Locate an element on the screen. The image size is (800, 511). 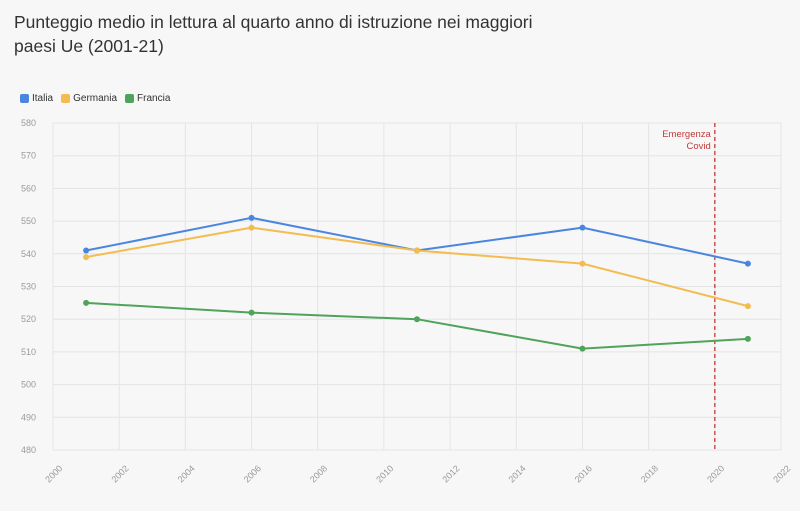
y-tick-label: 560 is located at coordinates (28, 188).